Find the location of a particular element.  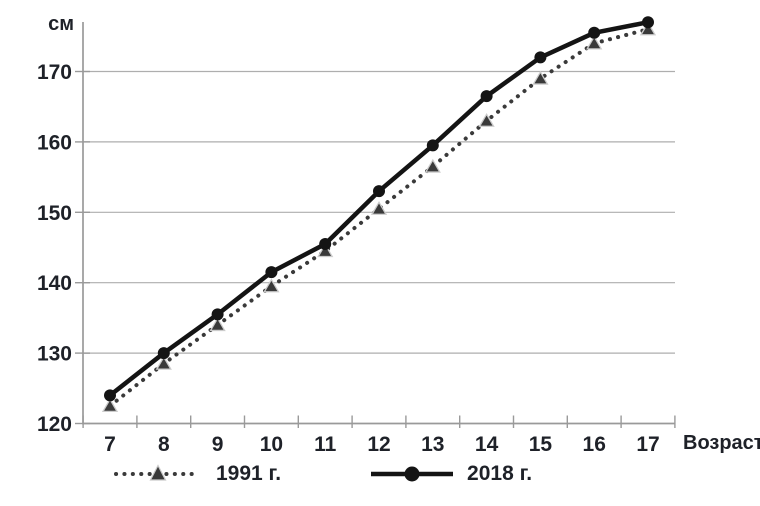

legend-item-2018: 2018 г. is located at coordinates (450, 474).